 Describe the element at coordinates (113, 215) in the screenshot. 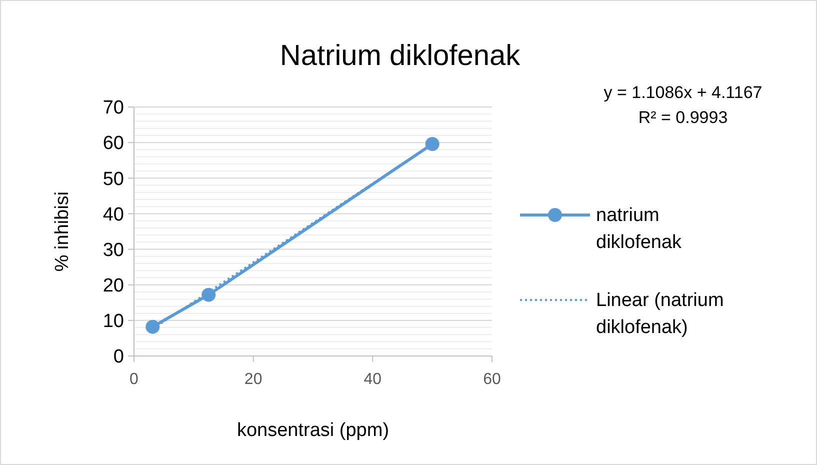

I see `y-tick-label: 40` at that location.